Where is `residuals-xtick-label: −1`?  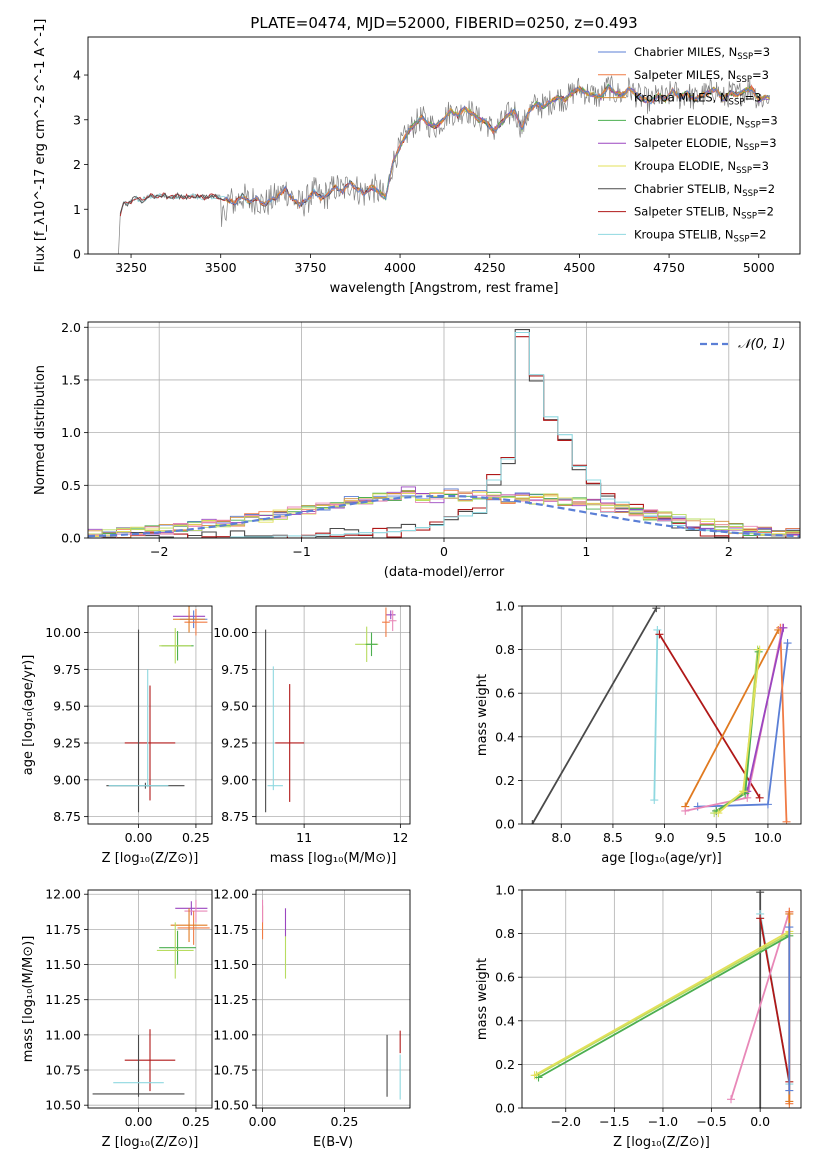
residuals-xtick-label: −1 is located at coordinates (301, 551).